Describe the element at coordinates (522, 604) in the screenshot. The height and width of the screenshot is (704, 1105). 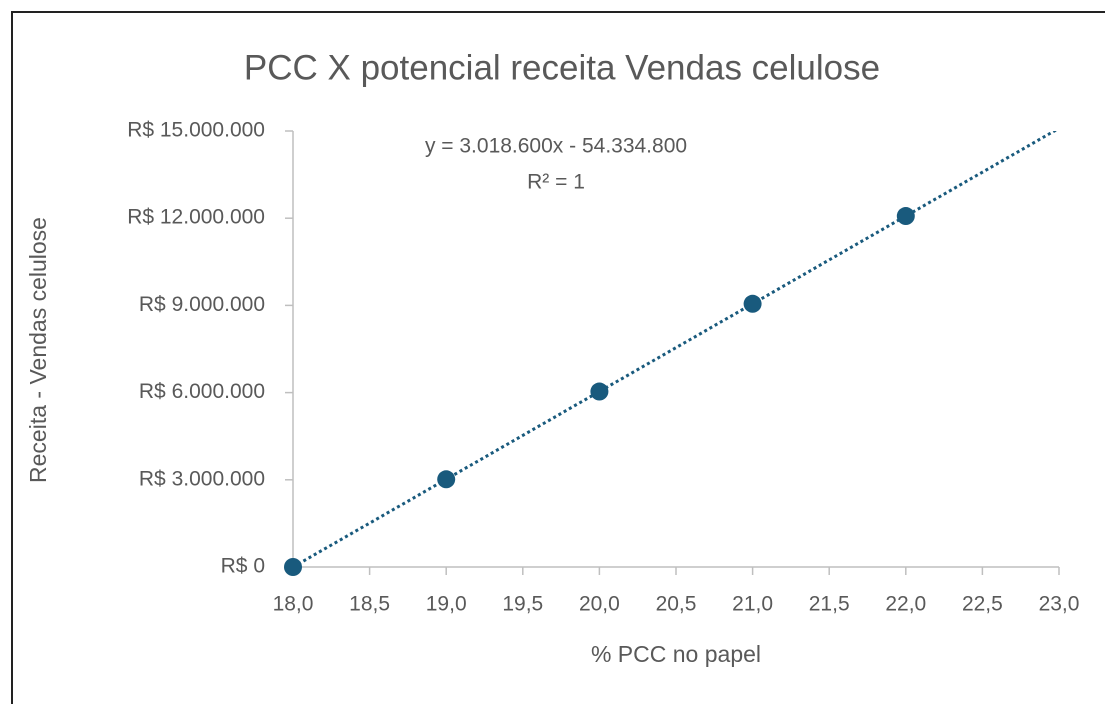
I see `x-tick-label: 19,5` at that location.